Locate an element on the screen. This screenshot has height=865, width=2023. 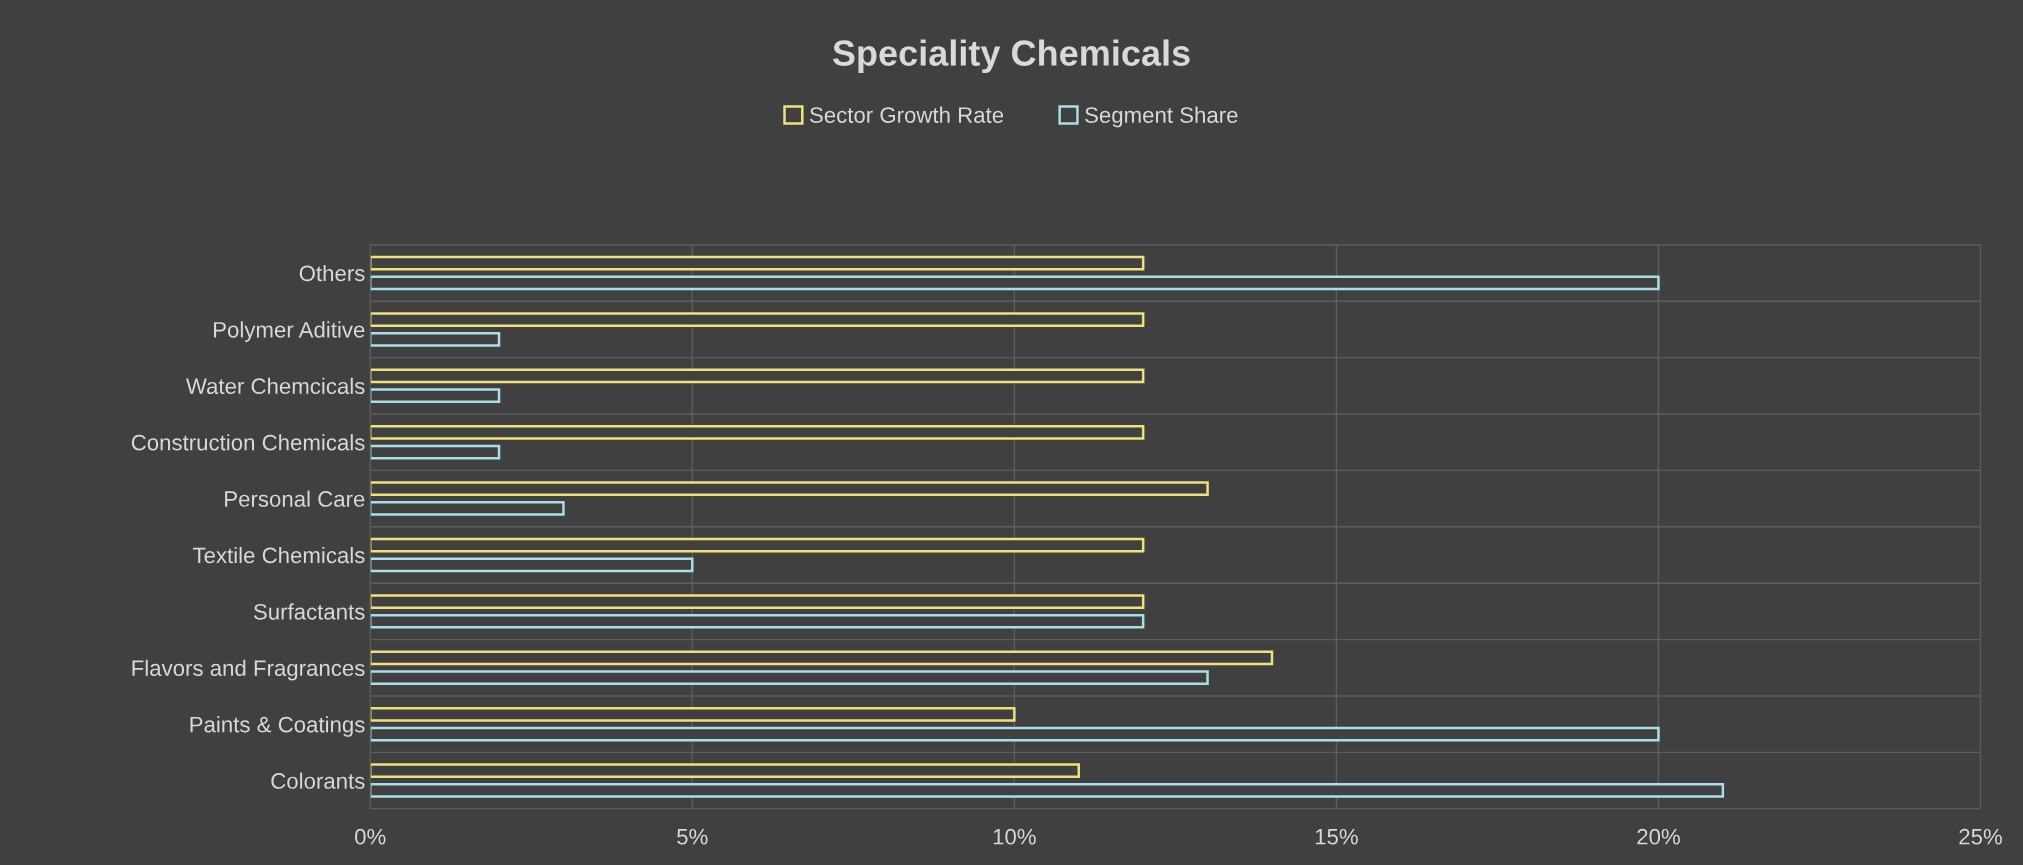
legend-label: Segment Share is located at coordinates (1161, 117).